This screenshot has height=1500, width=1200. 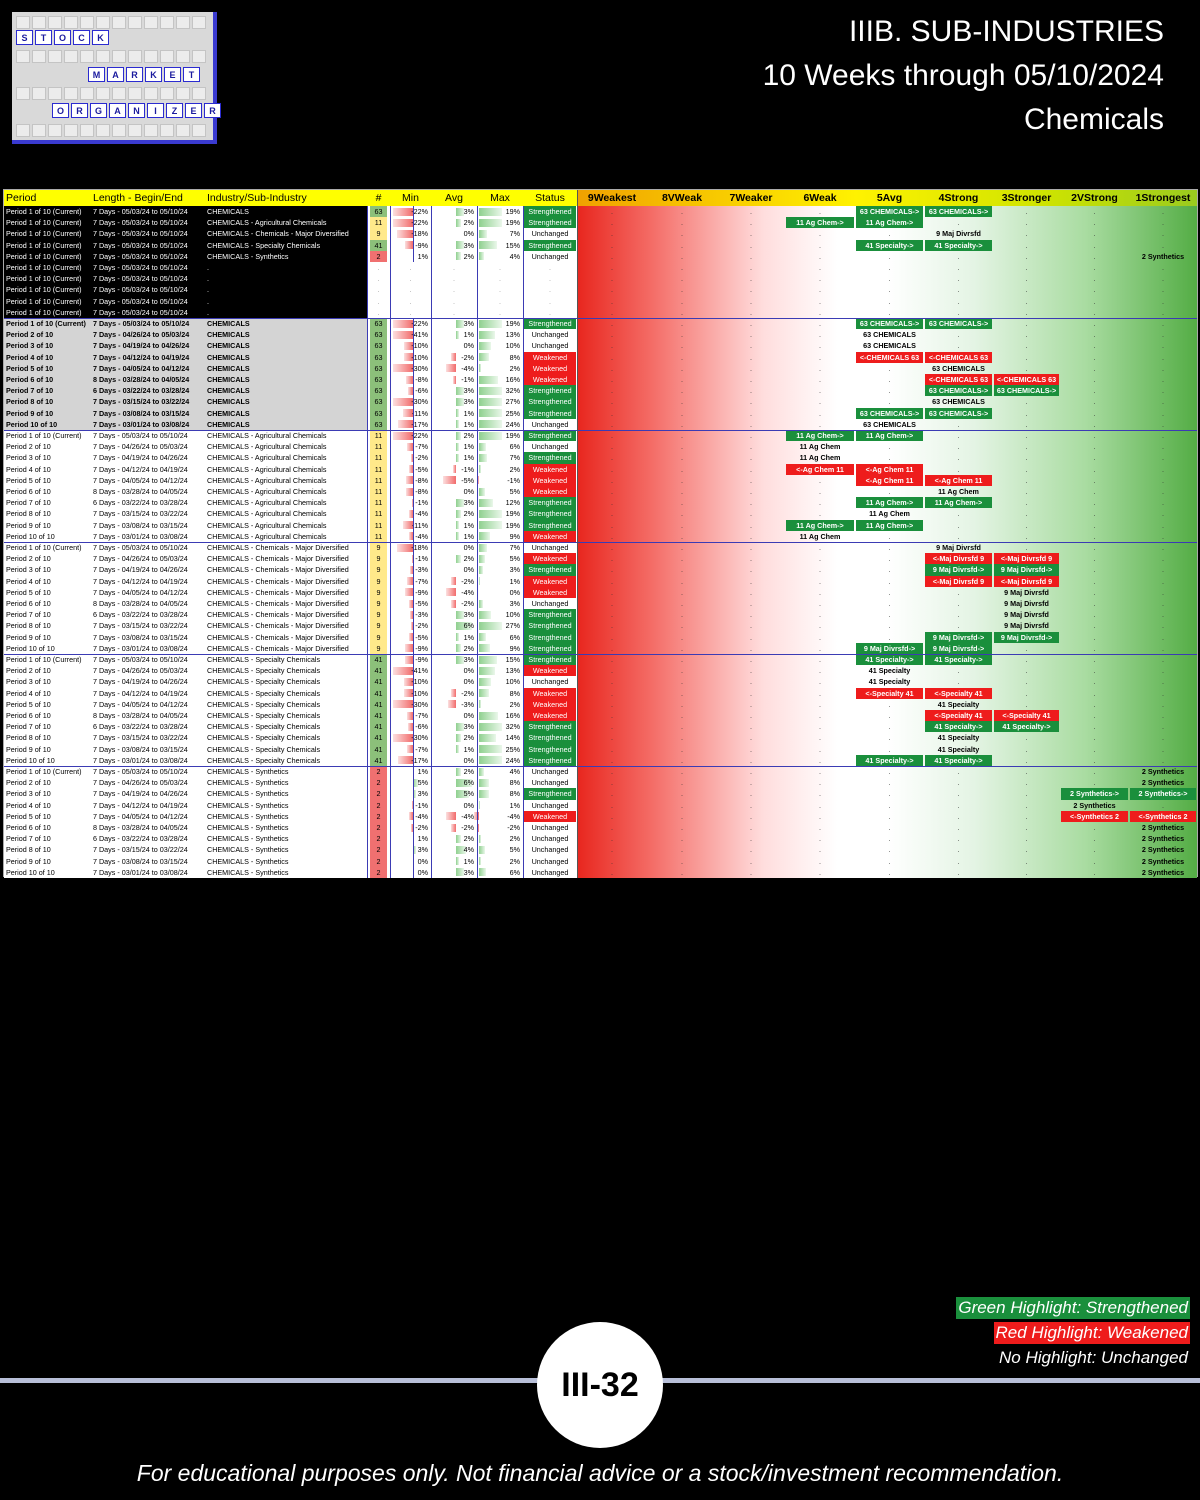 I want to click on logo-letter: R, so click(x=212, y=110).